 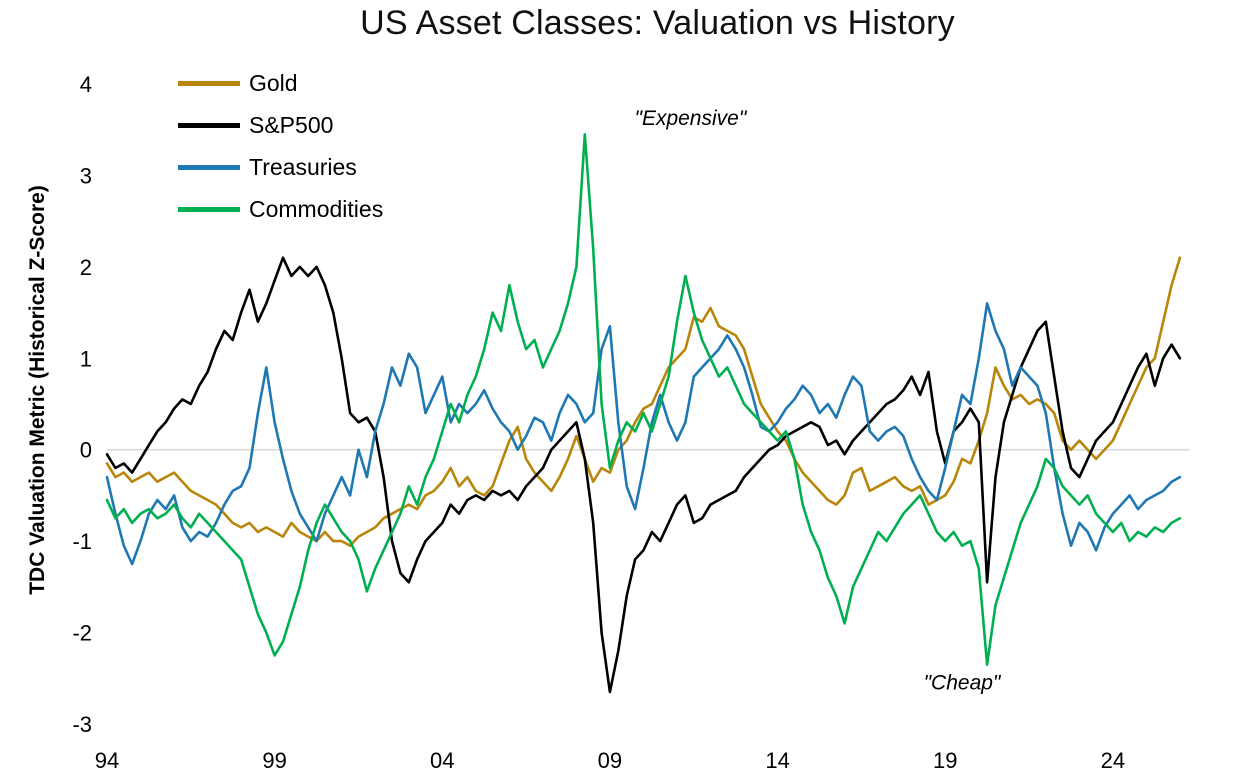 What do you see at coordinates (690, 118) in the screenshot?
I see `annotation-expensive: "Expensive"` at bounding box center [690, 118].